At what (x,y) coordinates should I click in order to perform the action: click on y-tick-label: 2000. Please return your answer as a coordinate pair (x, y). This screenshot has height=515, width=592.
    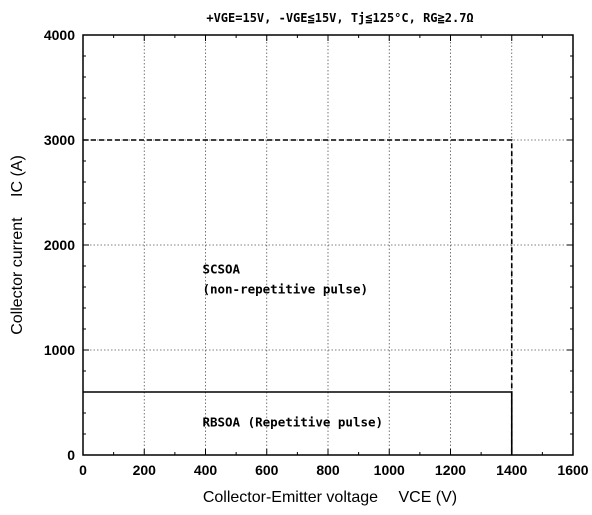
    Looking at the image, I should click on (59, 245).